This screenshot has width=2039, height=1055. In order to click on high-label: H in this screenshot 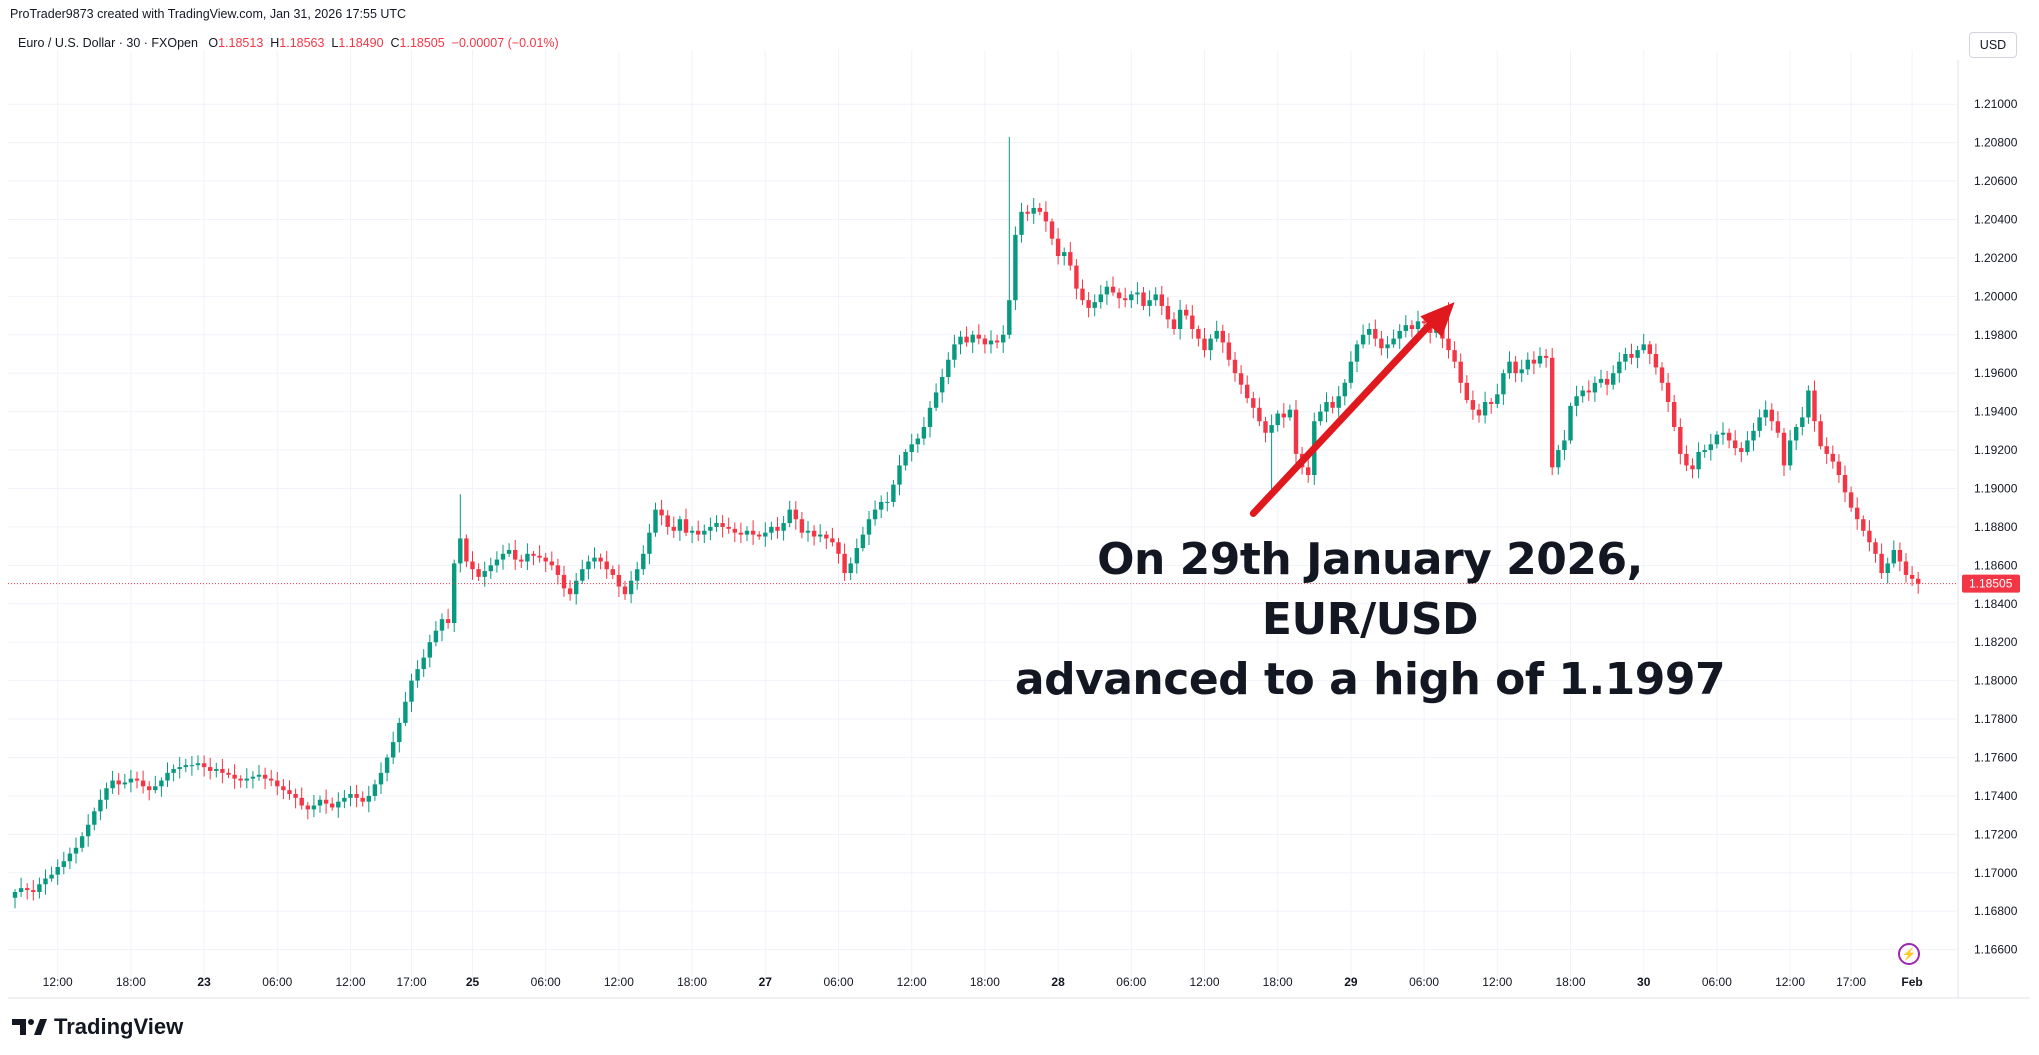, I will do `click(275, 43)`.